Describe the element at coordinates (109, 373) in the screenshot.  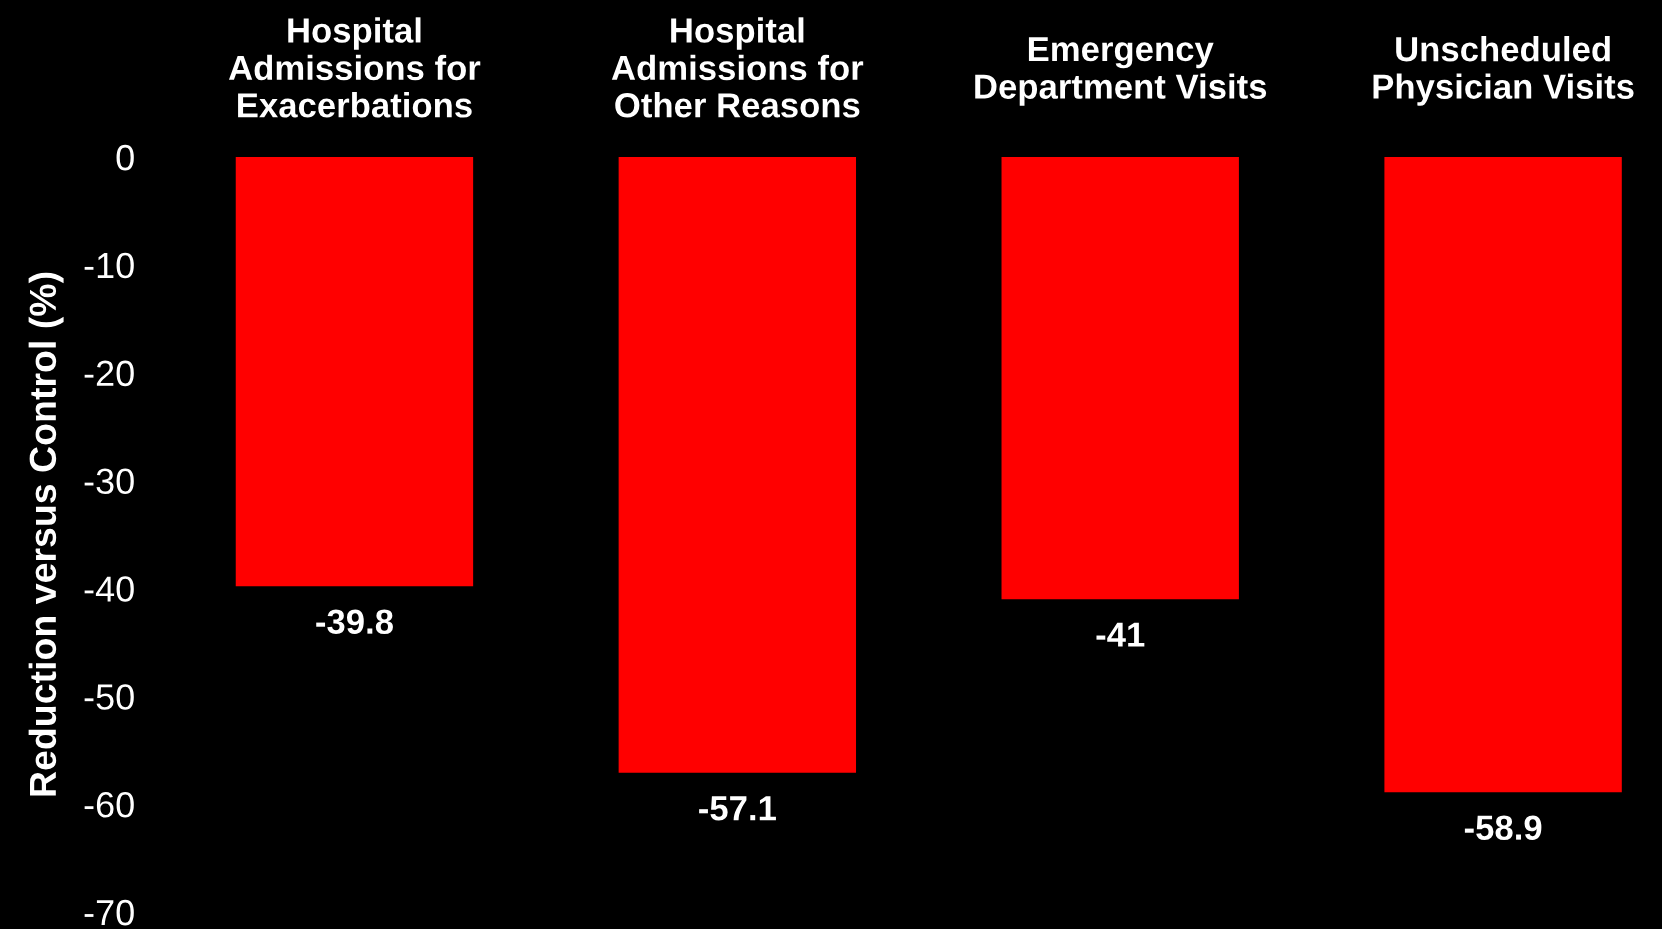
I see `y-tick-label: -20` at that location.